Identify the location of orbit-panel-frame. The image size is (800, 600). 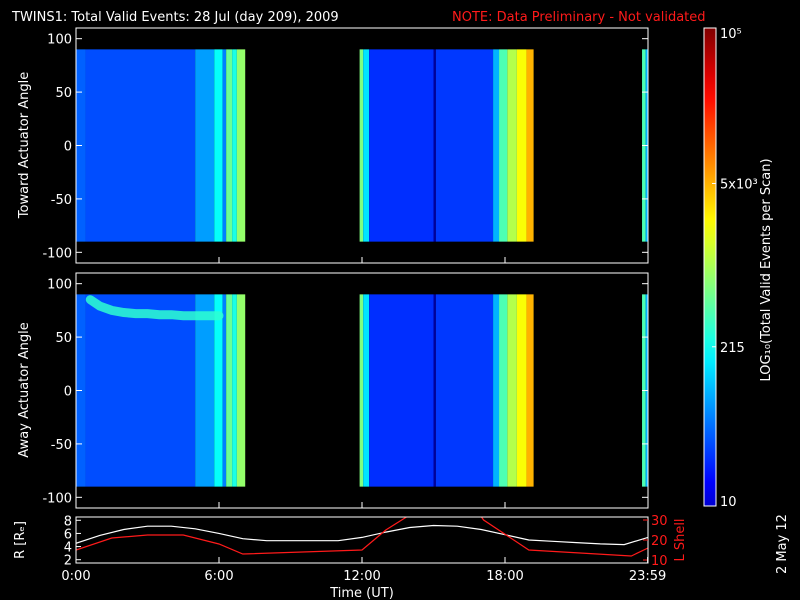
(362, 540).